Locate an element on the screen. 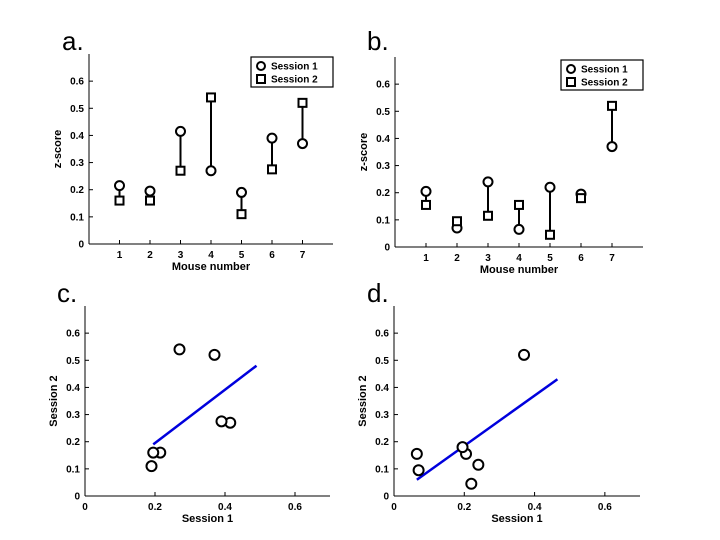 The height and width of the screenshot is (540, 720). panel-label-a: a. is located at coordinates (73, 41).